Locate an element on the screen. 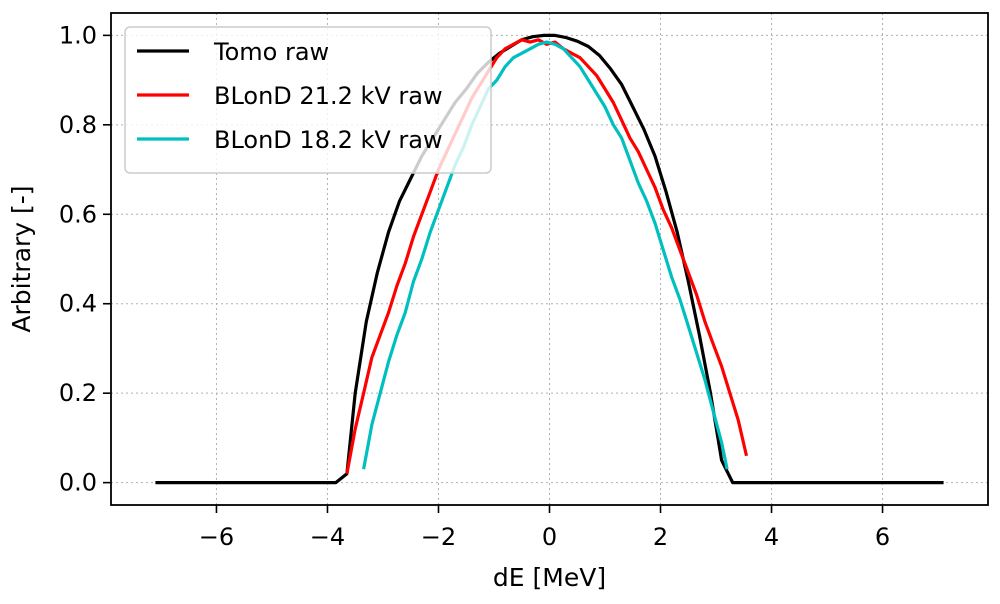 This screenshot has width=1000, height=604. x-axis-label: dE [MeV] is located at coordinates (549, 577).